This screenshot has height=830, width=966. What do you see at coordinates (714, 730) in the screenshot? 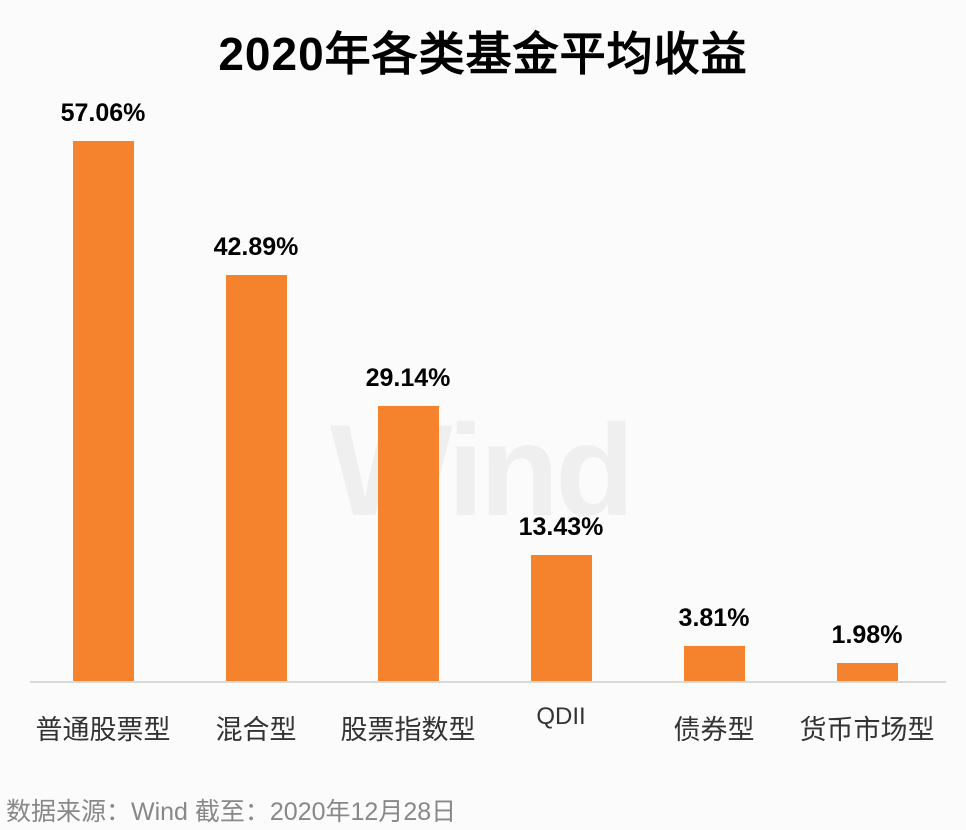
I see `category-label: 债券型` at bounding box center [714, 730].